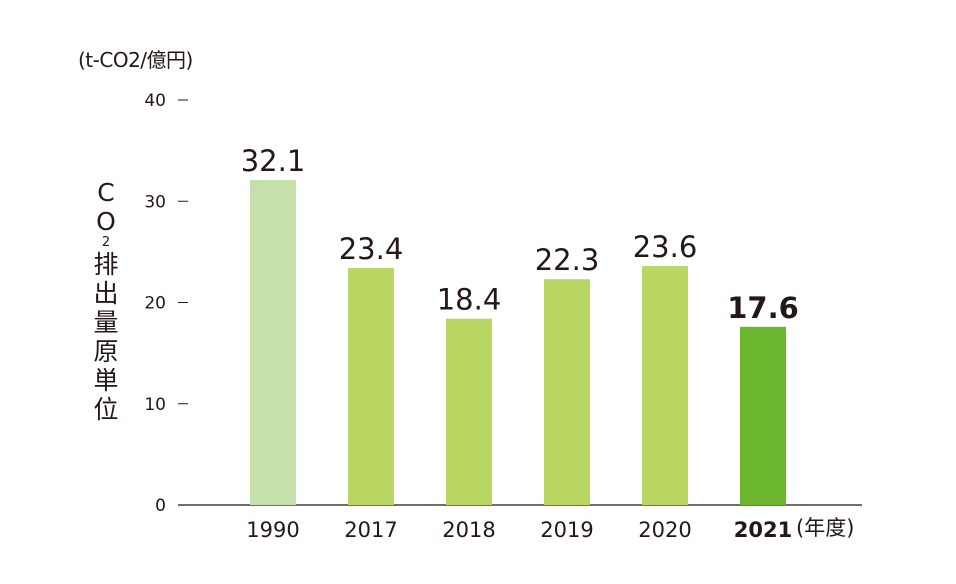 The width and height of the screenshot is (956, 584). I want to click on x-axis-unit: (年度), so click(825, 528).